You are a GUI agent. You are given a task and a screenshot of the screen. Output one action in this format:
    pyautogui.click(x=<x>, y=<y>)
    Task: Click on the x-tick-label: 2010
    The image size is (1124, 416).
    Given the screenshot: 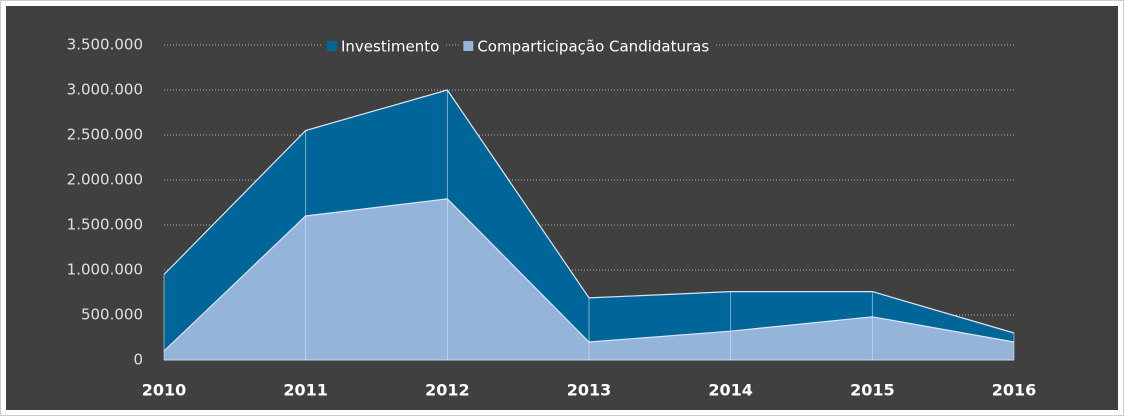 What is the action you would take?
    pyautogui.click(x=164, y=390)
    